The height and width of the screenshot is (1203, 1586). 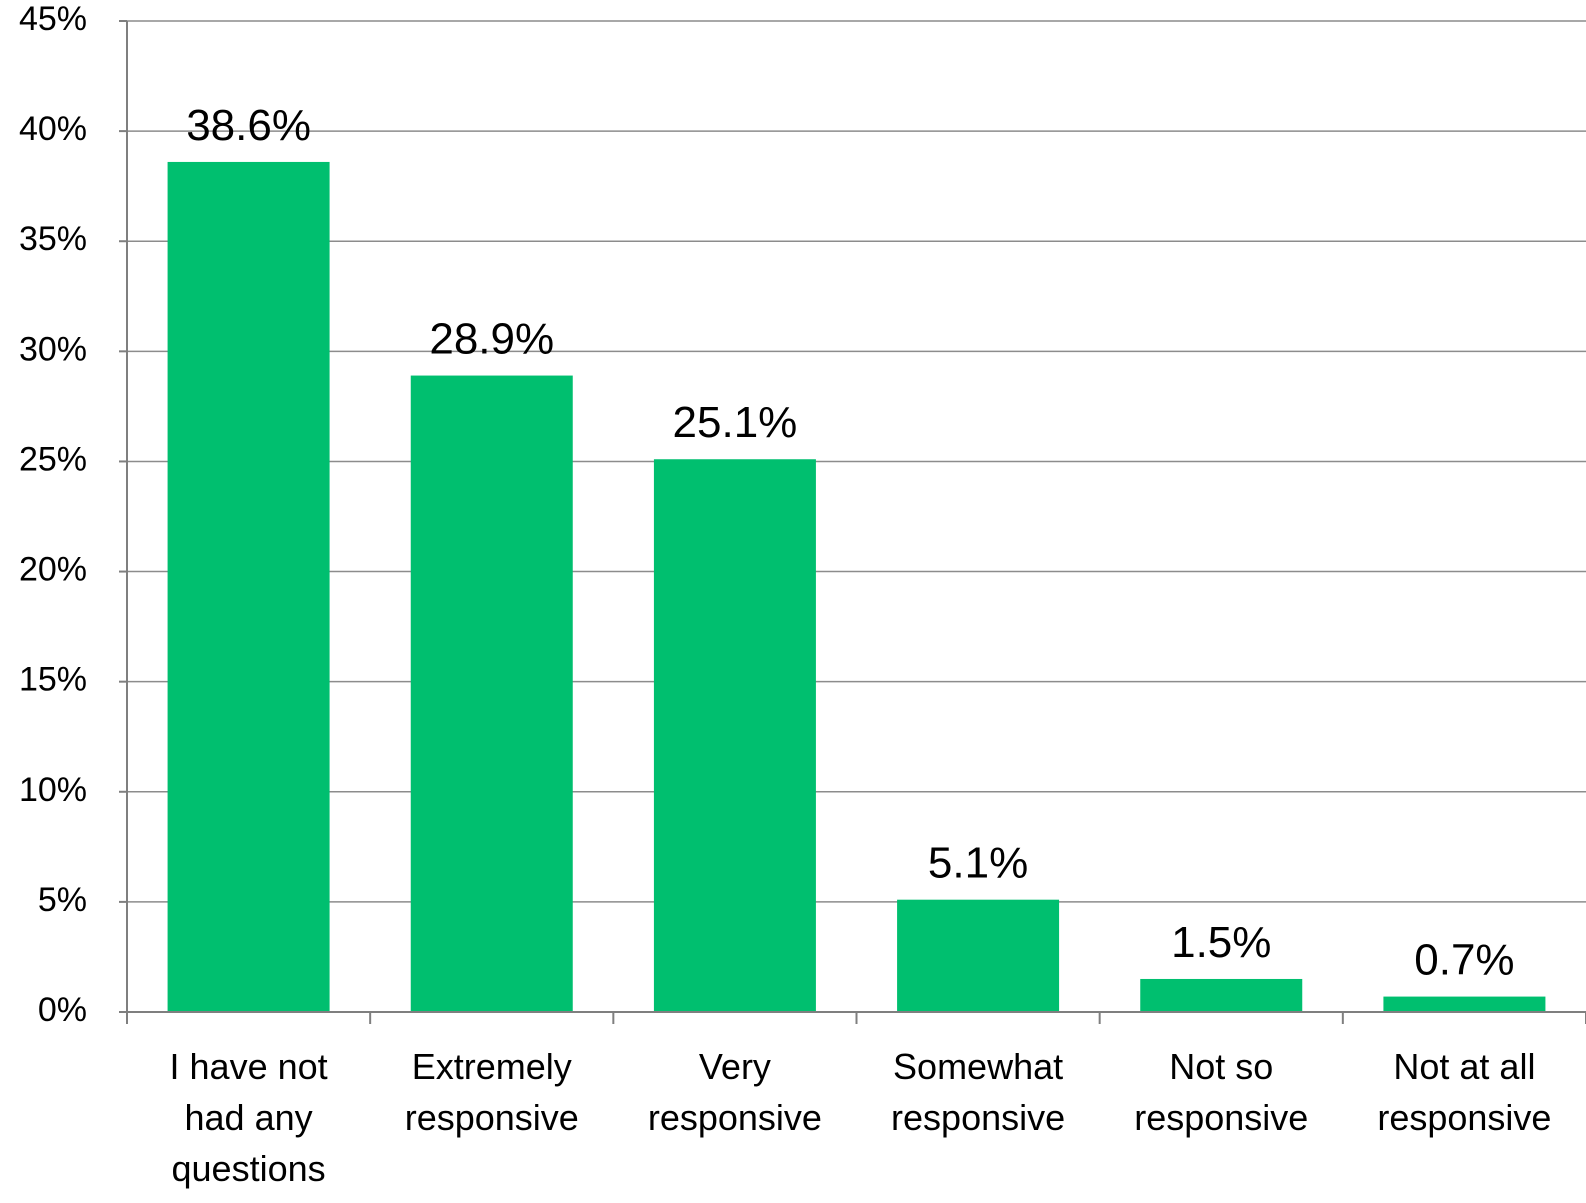 What do you see at coordinates (1221, 1066) in the screenshot?
I see `x-category-label-line: Not so` at bounding box center [1221, 1066].